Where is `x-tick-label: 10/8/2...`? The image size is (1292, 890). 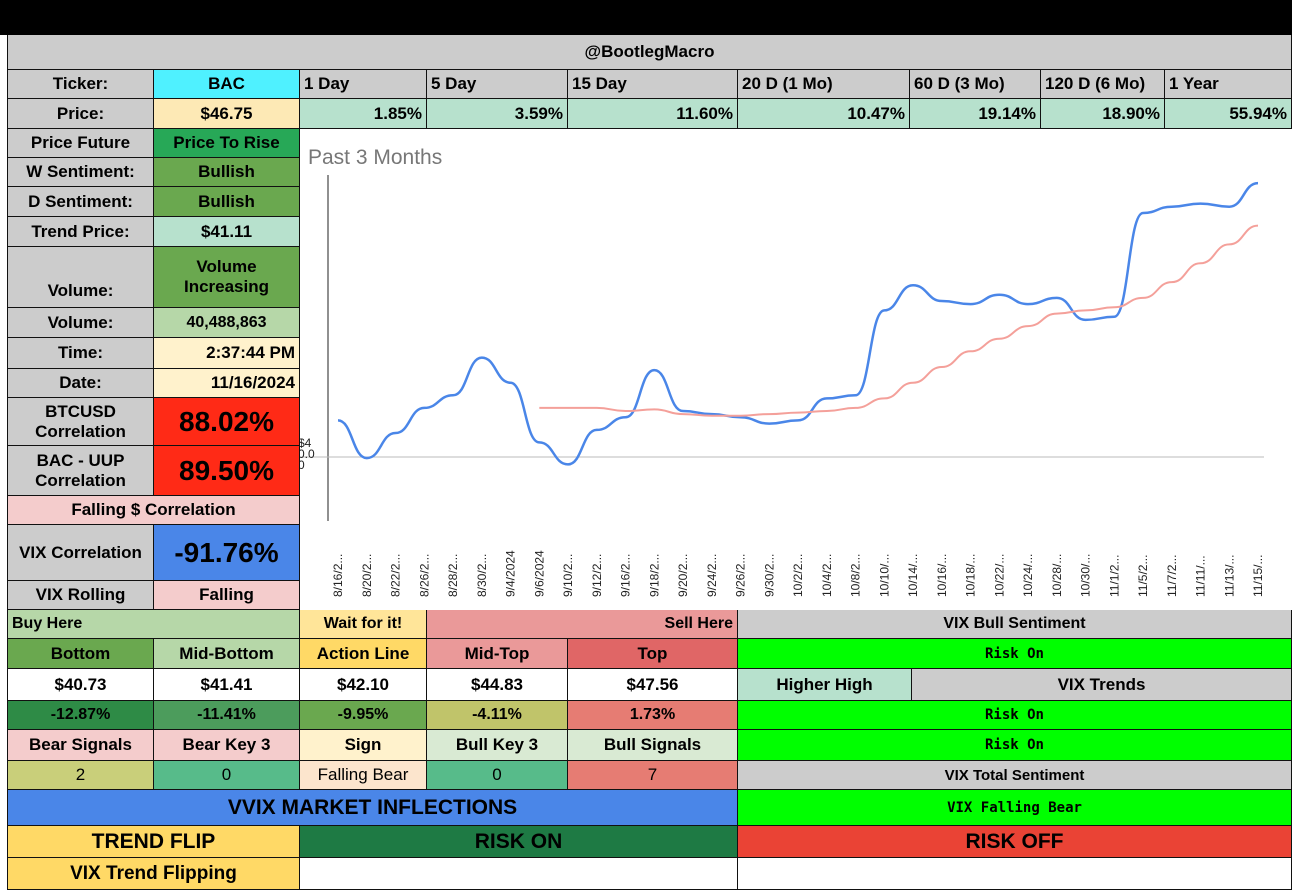 x-tick-label: 10/8/2... is located at coordinates (856, 575).